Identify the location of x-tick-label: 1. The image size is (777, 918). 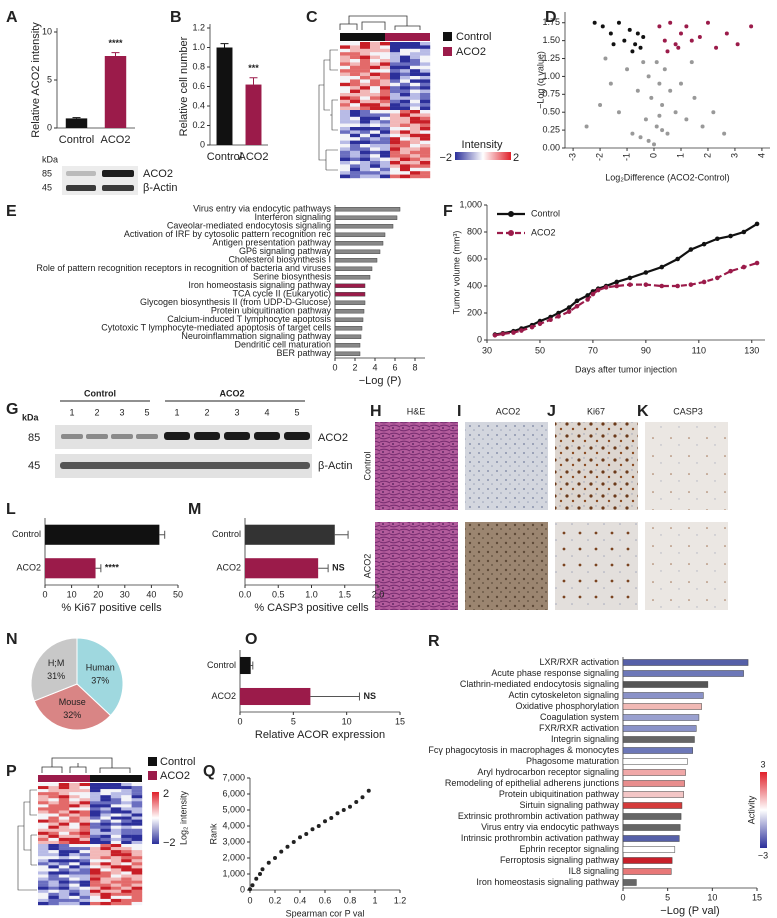
(680, 155).